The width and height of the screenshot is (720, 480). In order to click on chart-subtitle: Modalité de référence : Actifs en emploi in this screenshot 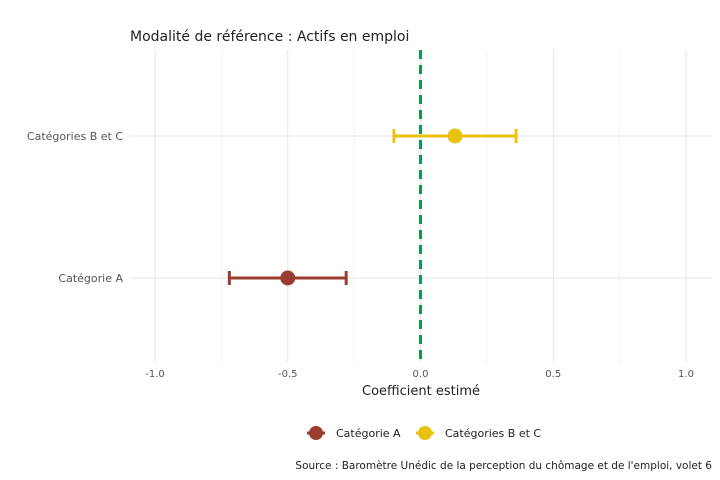, I will do `click(269, 37)`.